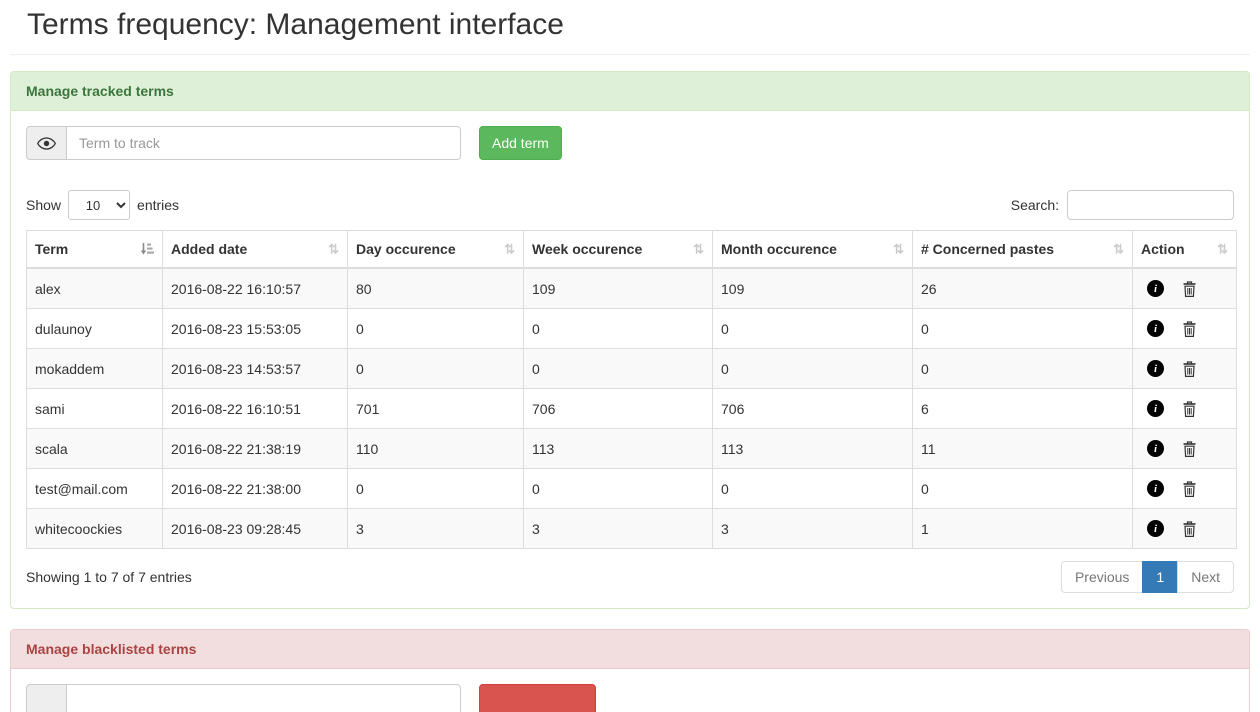  I want to click on cell-pastes: 6, so click(1022, 408).